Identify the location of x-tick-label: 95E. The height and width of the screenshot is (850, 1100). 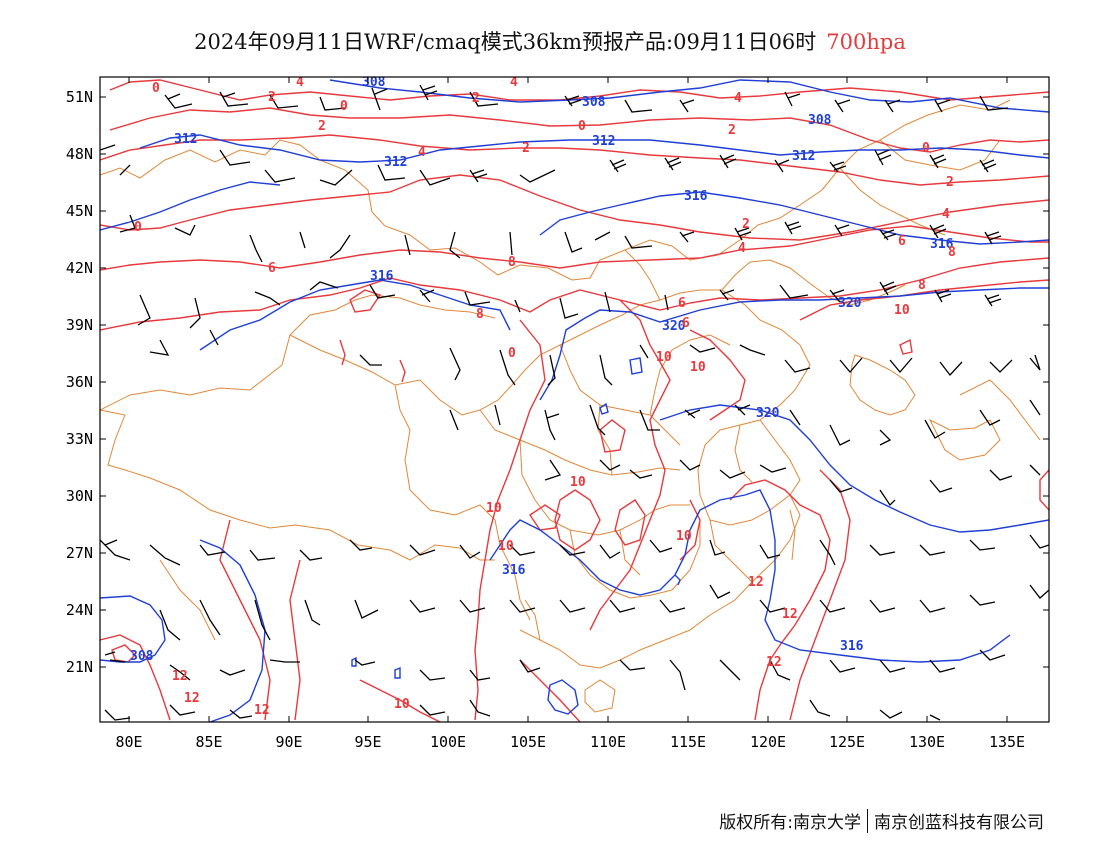
(367, 742).